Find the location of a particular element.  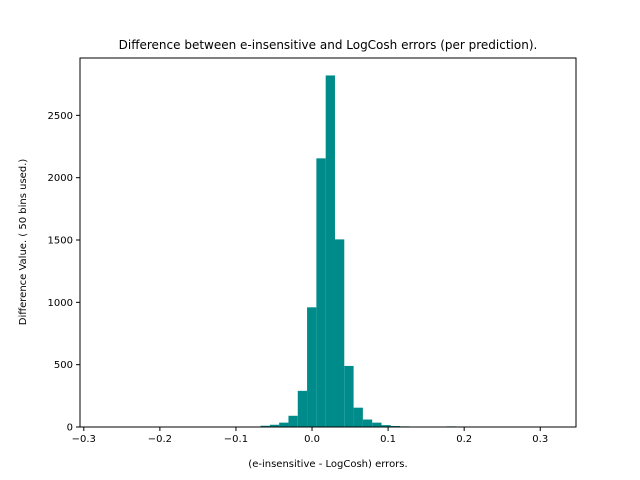

y-tick-label: 2000 is located at coordinates (60, 178).